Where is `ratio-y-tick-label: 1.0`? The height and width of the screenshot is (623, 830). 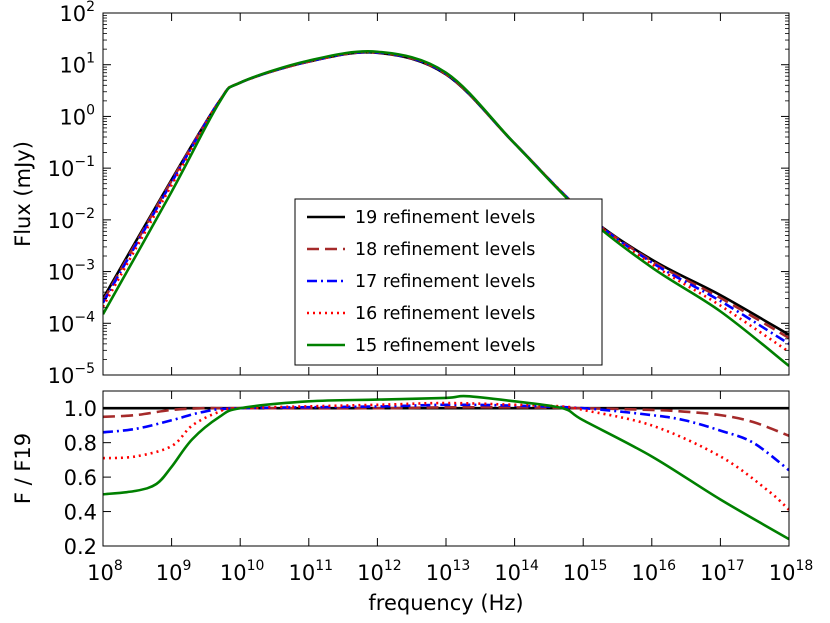 ratio-y-tick-label: 1.0 is located at coordinates (80, 409).